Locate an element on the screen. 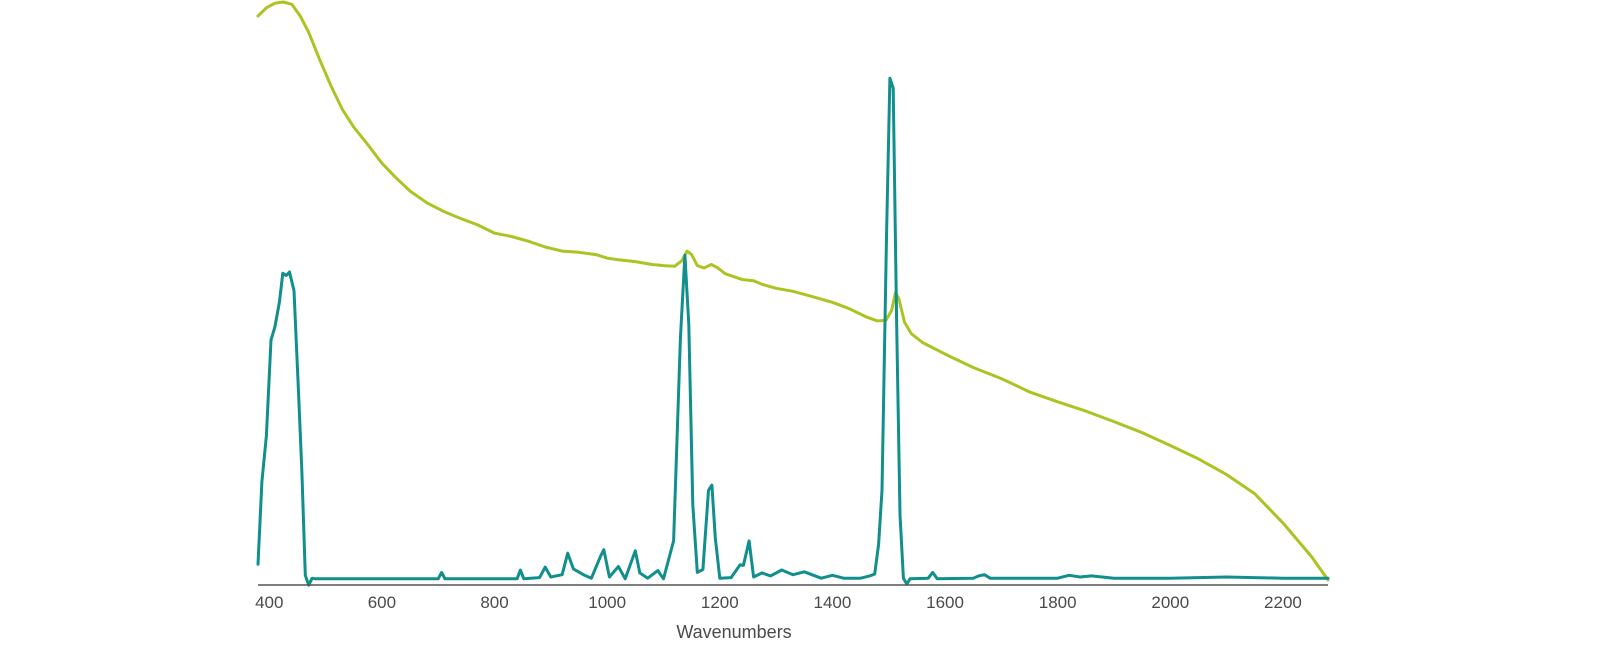  x-tick-label: 400 is located at coordinates (269, 602).